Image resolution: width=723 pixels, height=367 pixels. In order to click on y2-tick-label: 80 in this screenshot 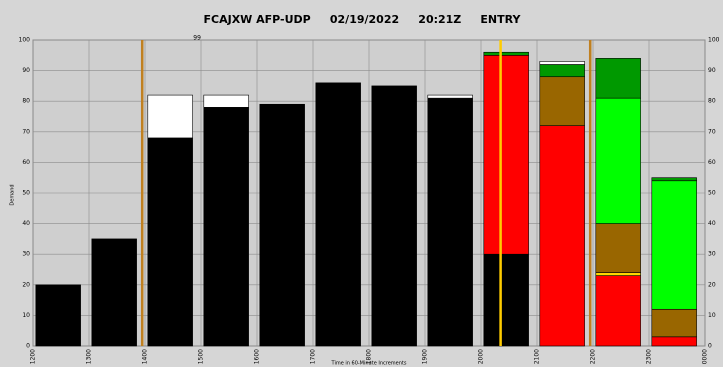, I will do `click(712, 101)`.